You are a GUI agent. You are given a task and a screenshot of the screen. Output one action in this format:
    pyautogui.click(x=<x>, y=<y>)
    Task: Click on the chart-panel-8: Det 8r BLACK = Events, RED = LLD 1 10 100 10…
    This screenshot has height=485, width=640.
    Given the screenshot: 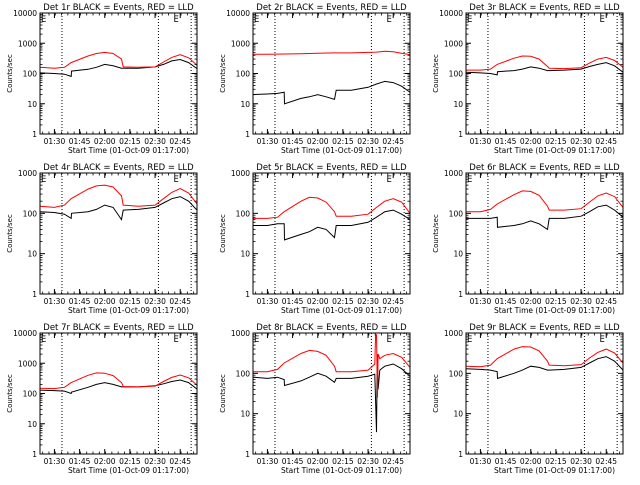 What is the action you would take?
    pyautogui.click(x=315, y=399)
    